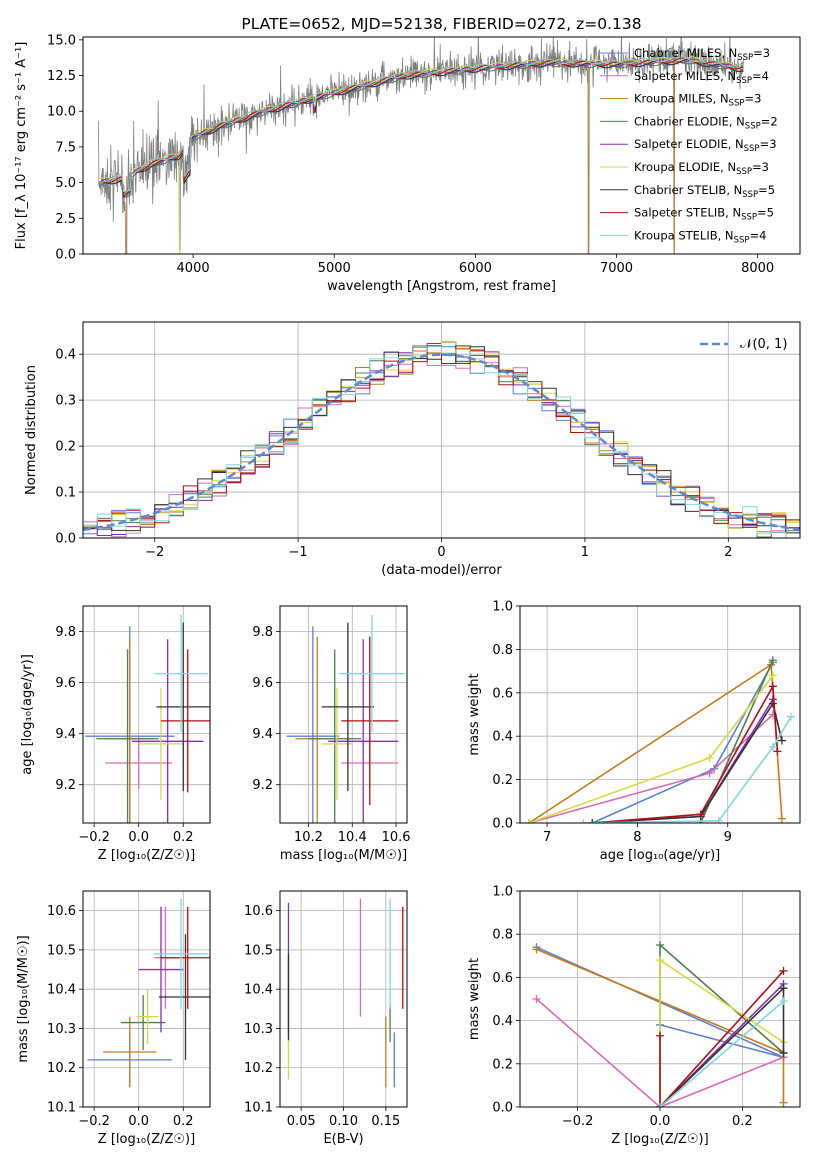 The image size is (819, 1174). What do you see at coordinates (146, 855) in the screenshot?
I see `x-axis-label: Z [log₁₀(Z/Z☉)]` at bounding box center [146, 855].